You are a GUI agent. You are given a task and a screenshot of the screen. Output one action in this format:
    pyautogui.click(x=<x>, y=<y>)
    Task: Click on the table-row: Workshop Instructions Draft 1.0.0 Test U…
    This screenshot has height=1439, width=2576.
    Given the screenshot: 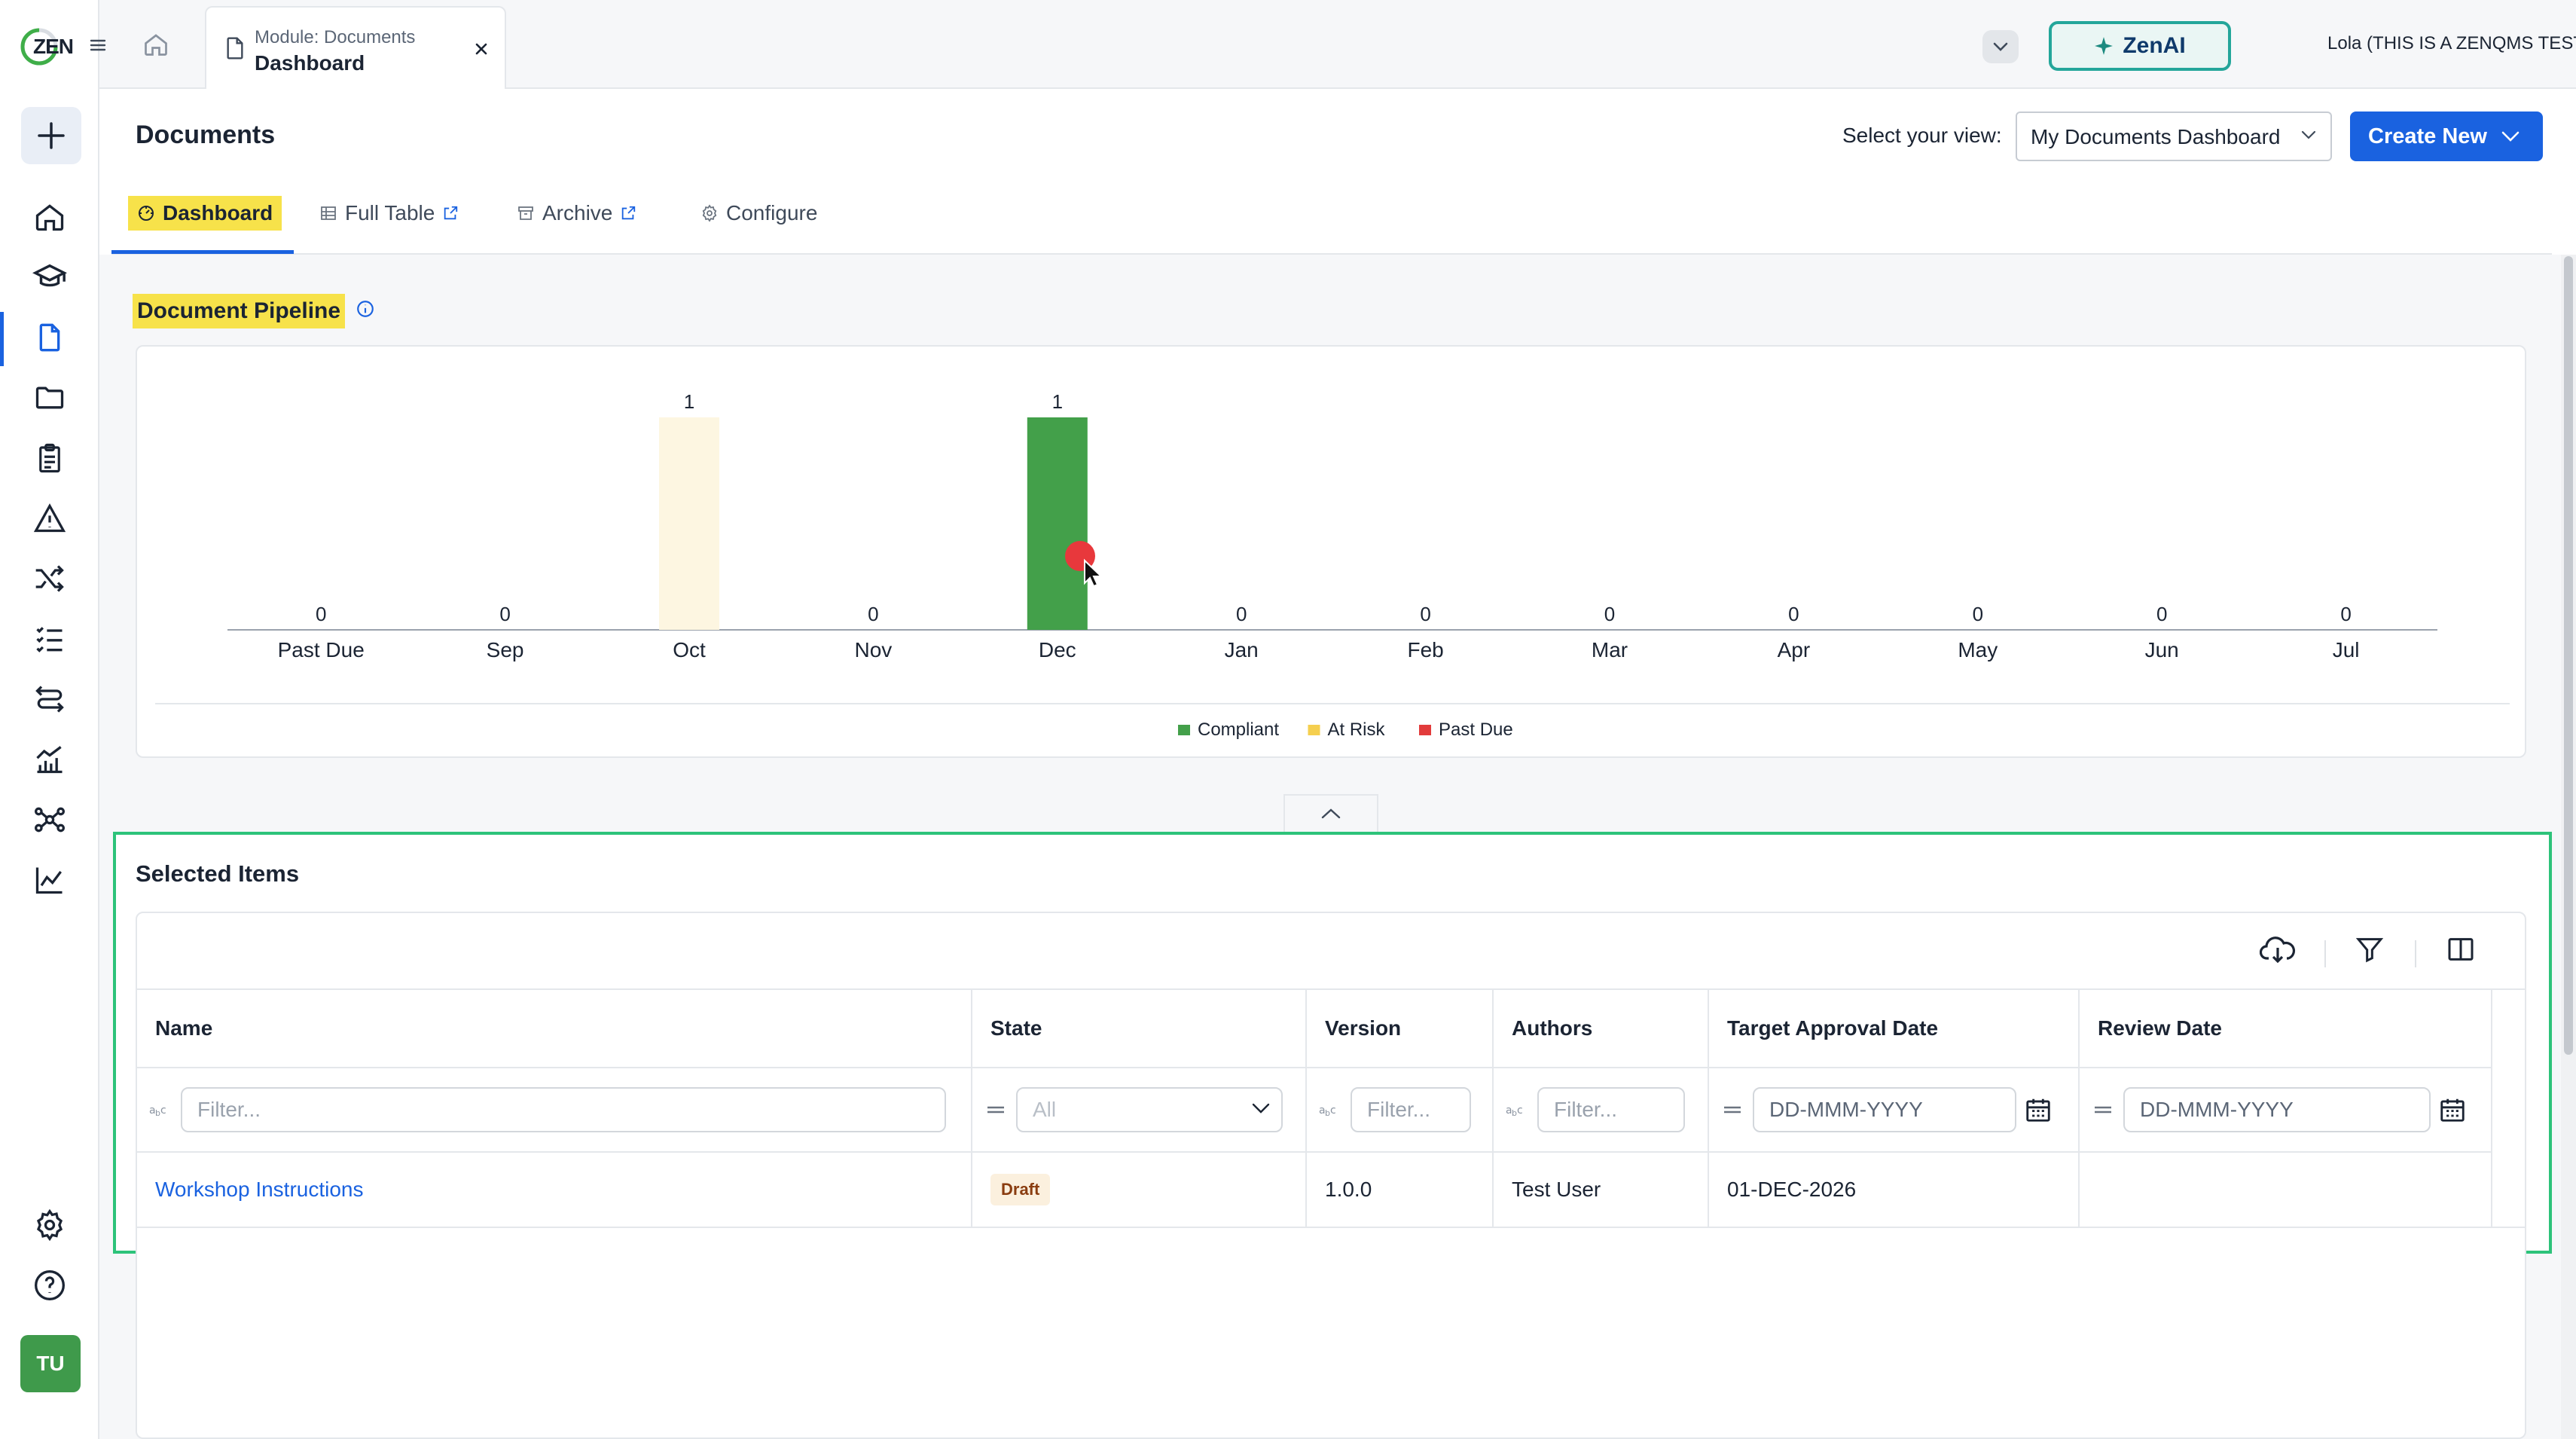 What is the action you would take?
    pyautogui.click(x=1315, y=1190)
    